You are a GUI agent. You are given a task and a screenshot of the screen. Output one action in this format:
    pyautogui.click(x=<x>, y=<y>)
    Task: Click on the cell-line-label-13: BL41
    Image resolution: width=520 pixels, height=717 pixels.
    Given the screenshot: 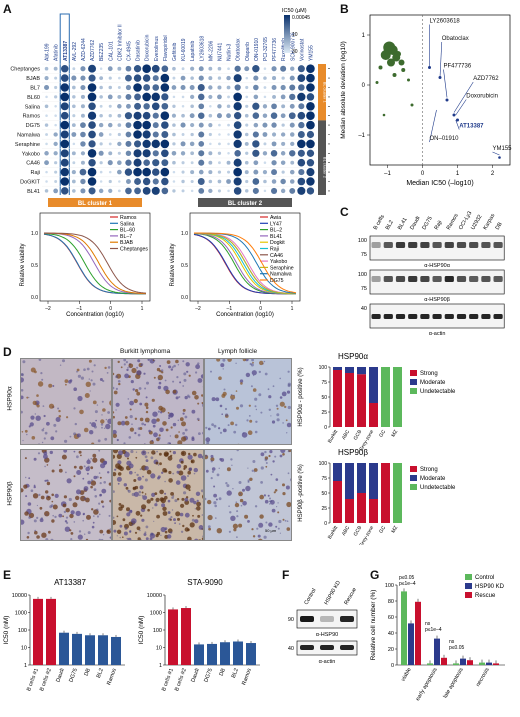 What is the action you would take?
    pyautogui.click(x=33, y=192)
    